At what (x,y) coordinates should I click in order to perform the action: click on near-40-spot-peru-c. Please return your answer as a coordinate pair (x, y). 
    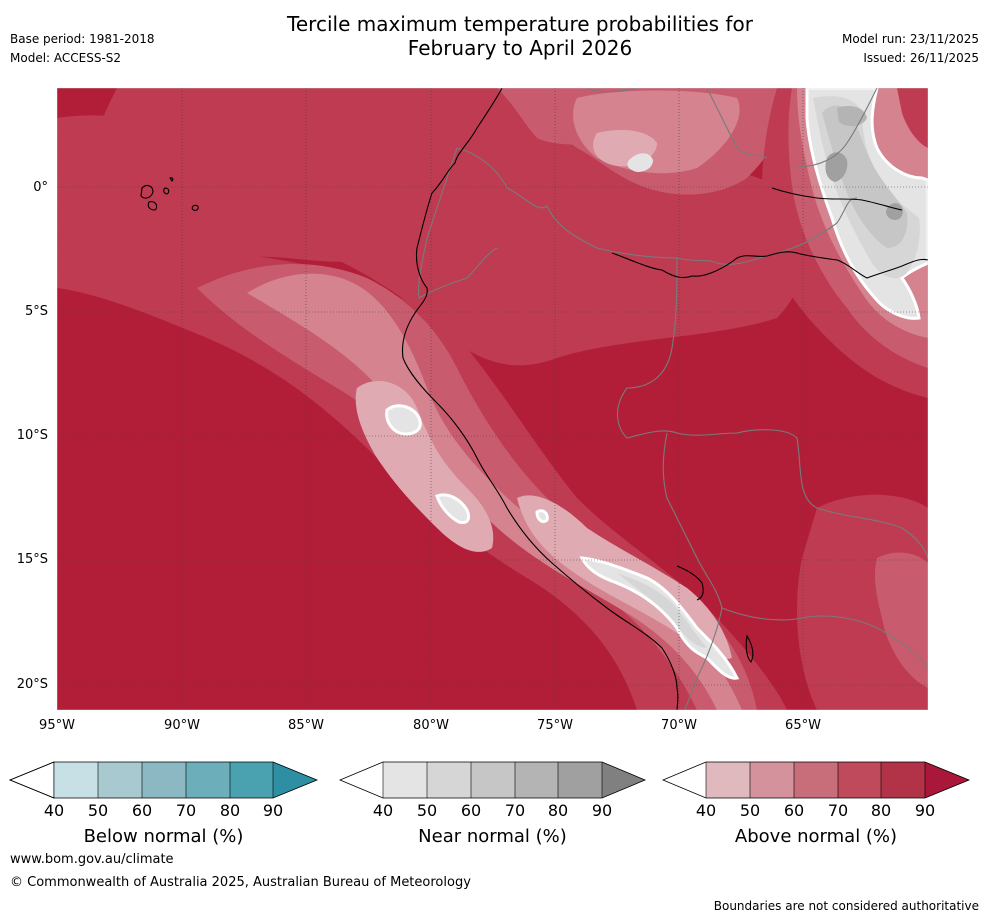
    Looking at the image, I should click on (542, 516).